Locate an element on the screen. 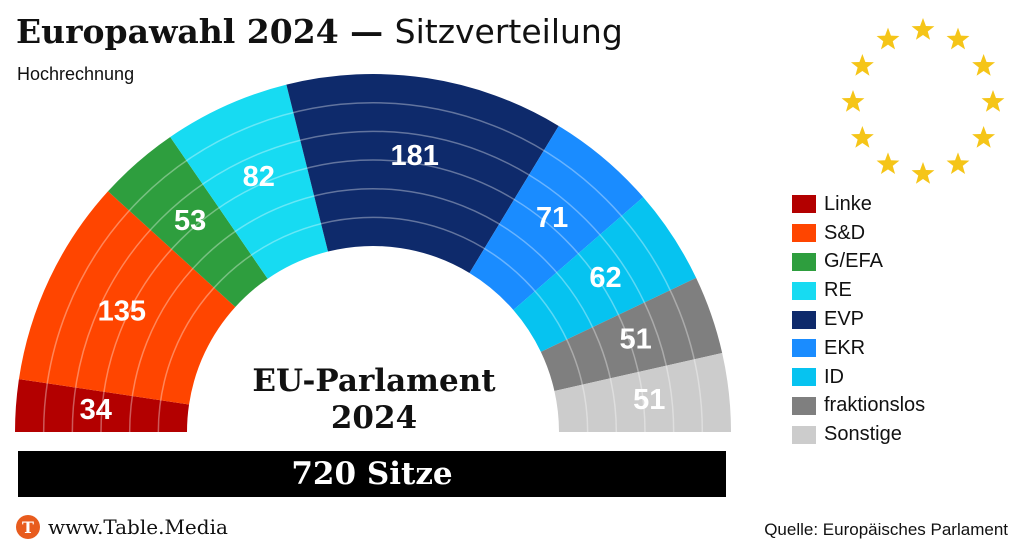 The height and width of the screenshot is (556, 1024). legend-item: ID is located at coordinates (858, 377).